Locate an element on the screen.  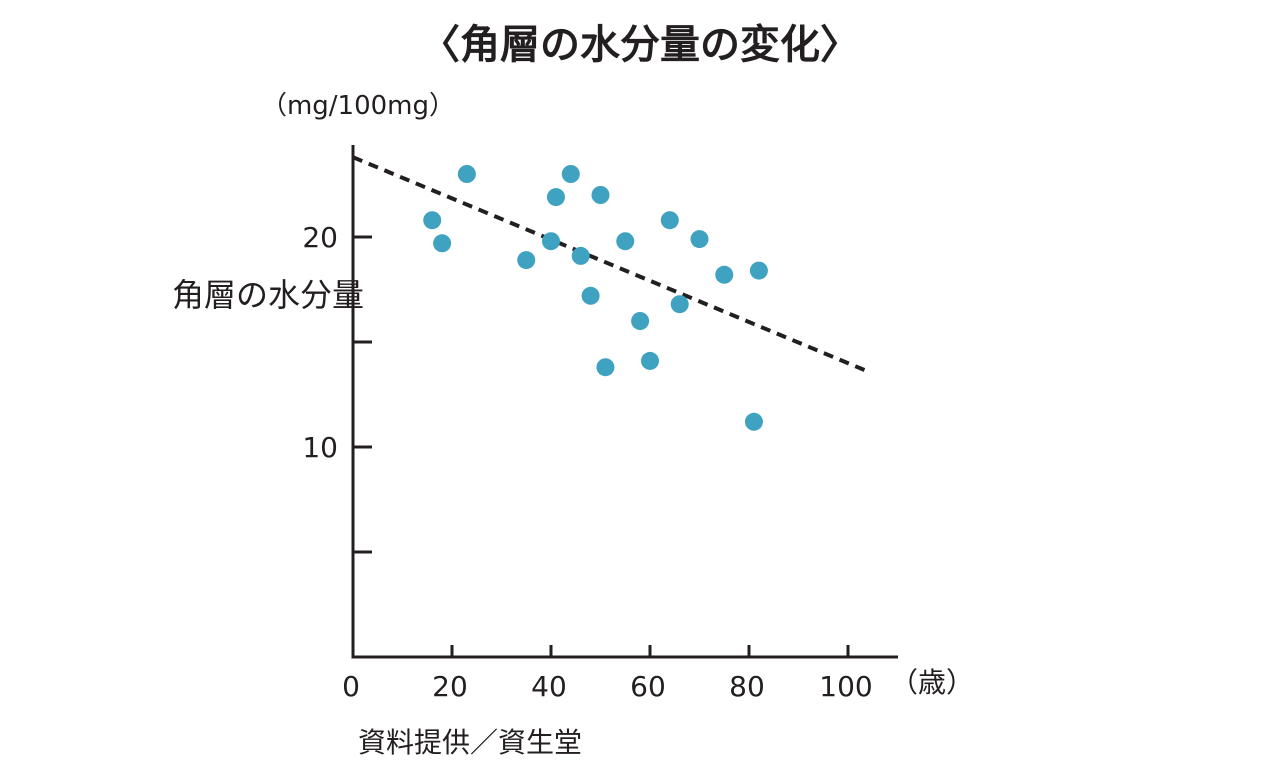
data-points is located at coordinates (595, 298).